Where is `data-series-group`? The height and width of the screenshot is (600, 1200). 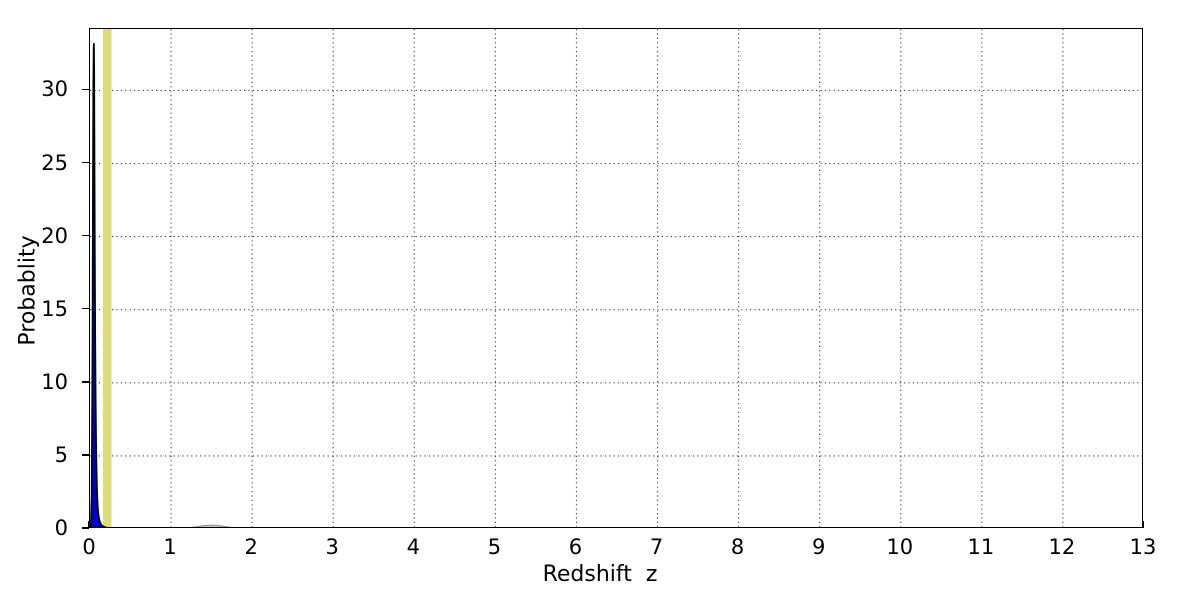
data-series-group is located at coordinates (161, 284).